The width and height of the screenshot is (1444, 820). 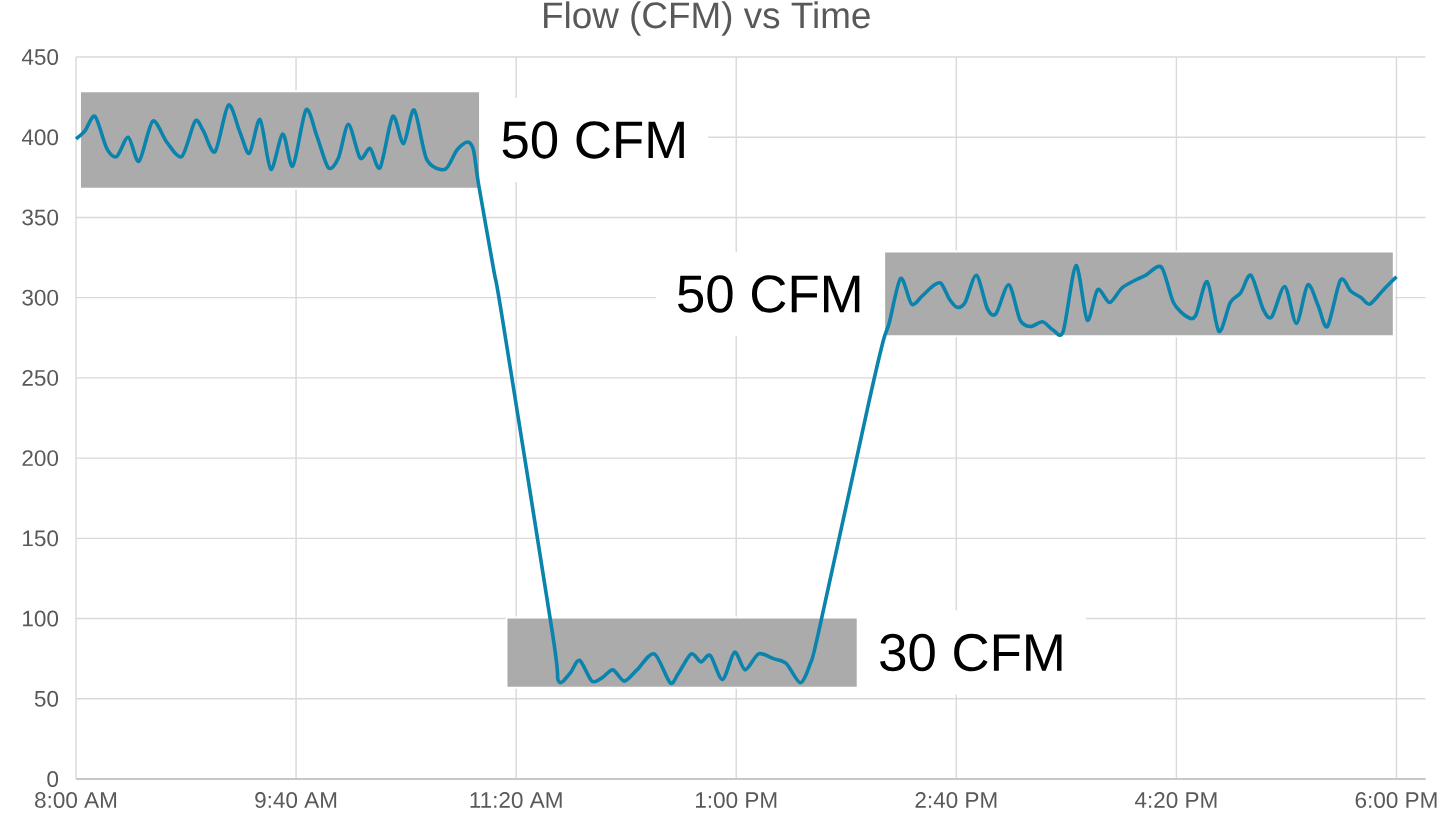 What do you see at coordinates (40, 57) in the screenshot?
I see `y-tick-label: 450` at bounding box center [40, 57].